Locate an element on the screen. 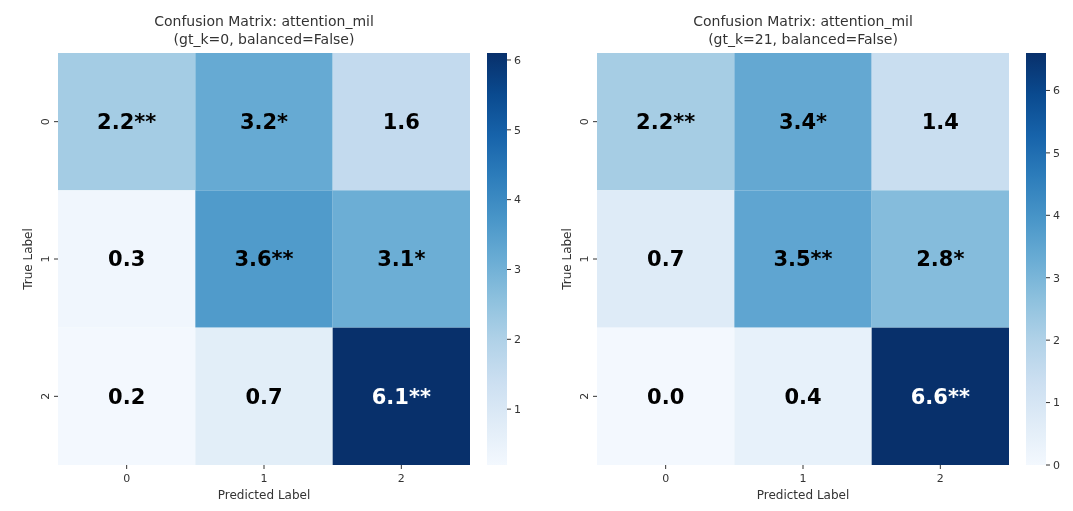 The width and height of the screenshot is (1073, 511). data-label: 2.8* is located at coordinates (940, 259).